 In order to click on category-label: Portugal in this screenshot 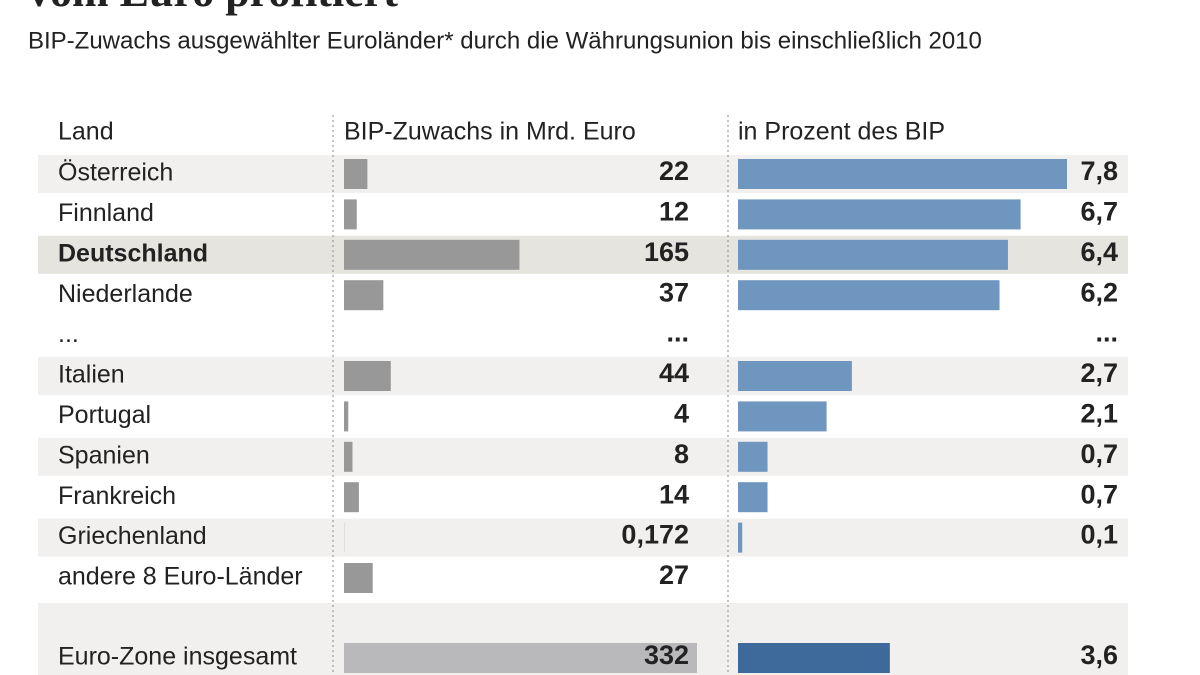, I will do `click(104, 415)`.